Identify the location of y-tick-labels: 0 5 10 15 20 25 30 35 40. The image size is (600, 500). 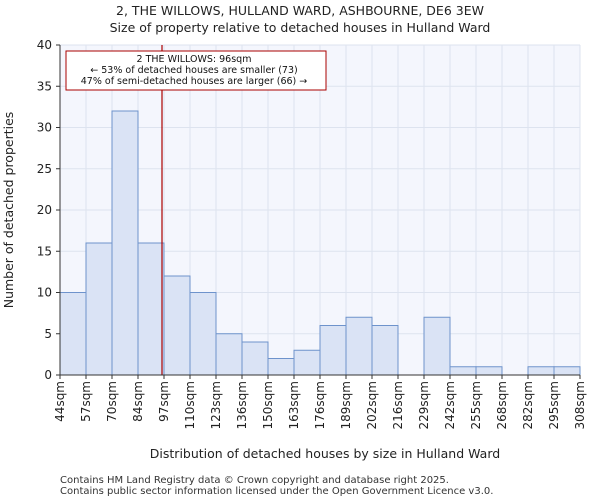
(48, 210).